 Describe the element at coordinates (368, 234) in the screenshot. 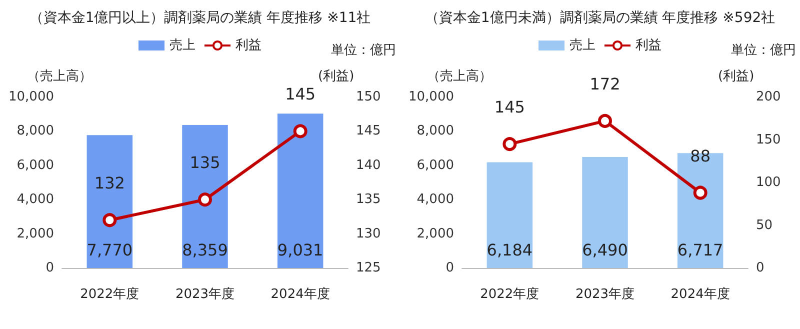

I see `y2-tick-label: 130` at that location.